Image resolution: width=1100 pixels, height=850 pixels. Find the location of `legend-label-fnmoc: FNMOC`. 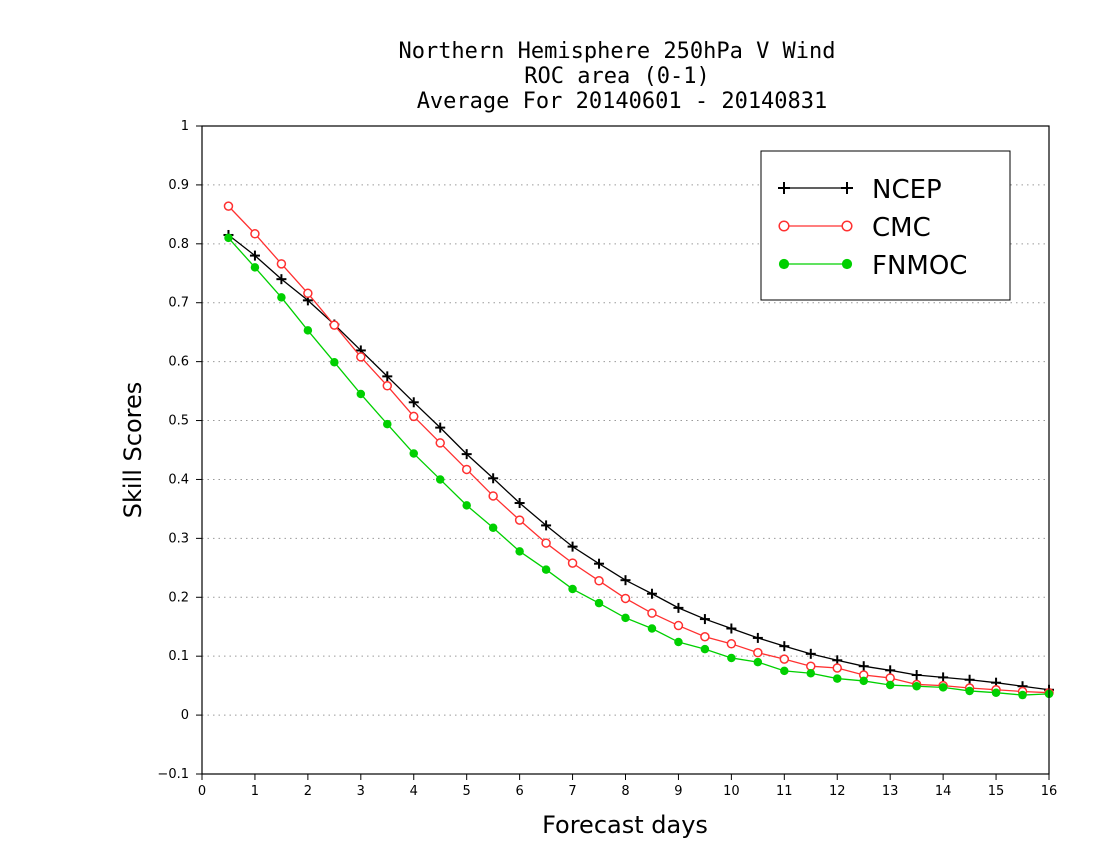

legend-label-fnmoc: FNMOC is located at coordinates (919, 266).